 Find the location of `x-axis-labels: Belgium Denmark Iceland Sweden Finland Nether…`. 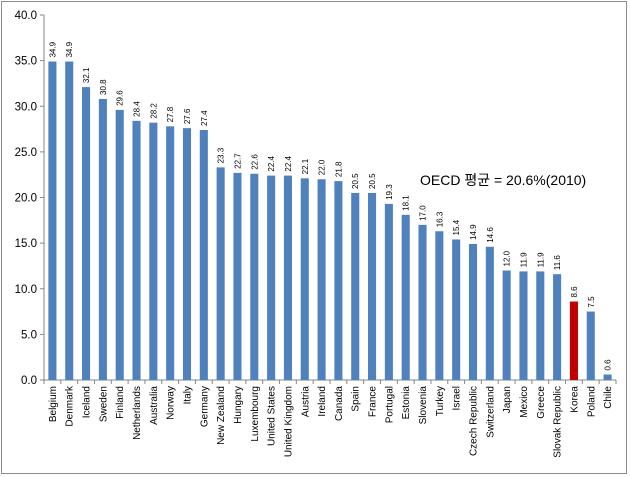

x-axis-labels: Belgium Denmark Iceland Sweden Finland Nether… is located at coordinates (331, 421).